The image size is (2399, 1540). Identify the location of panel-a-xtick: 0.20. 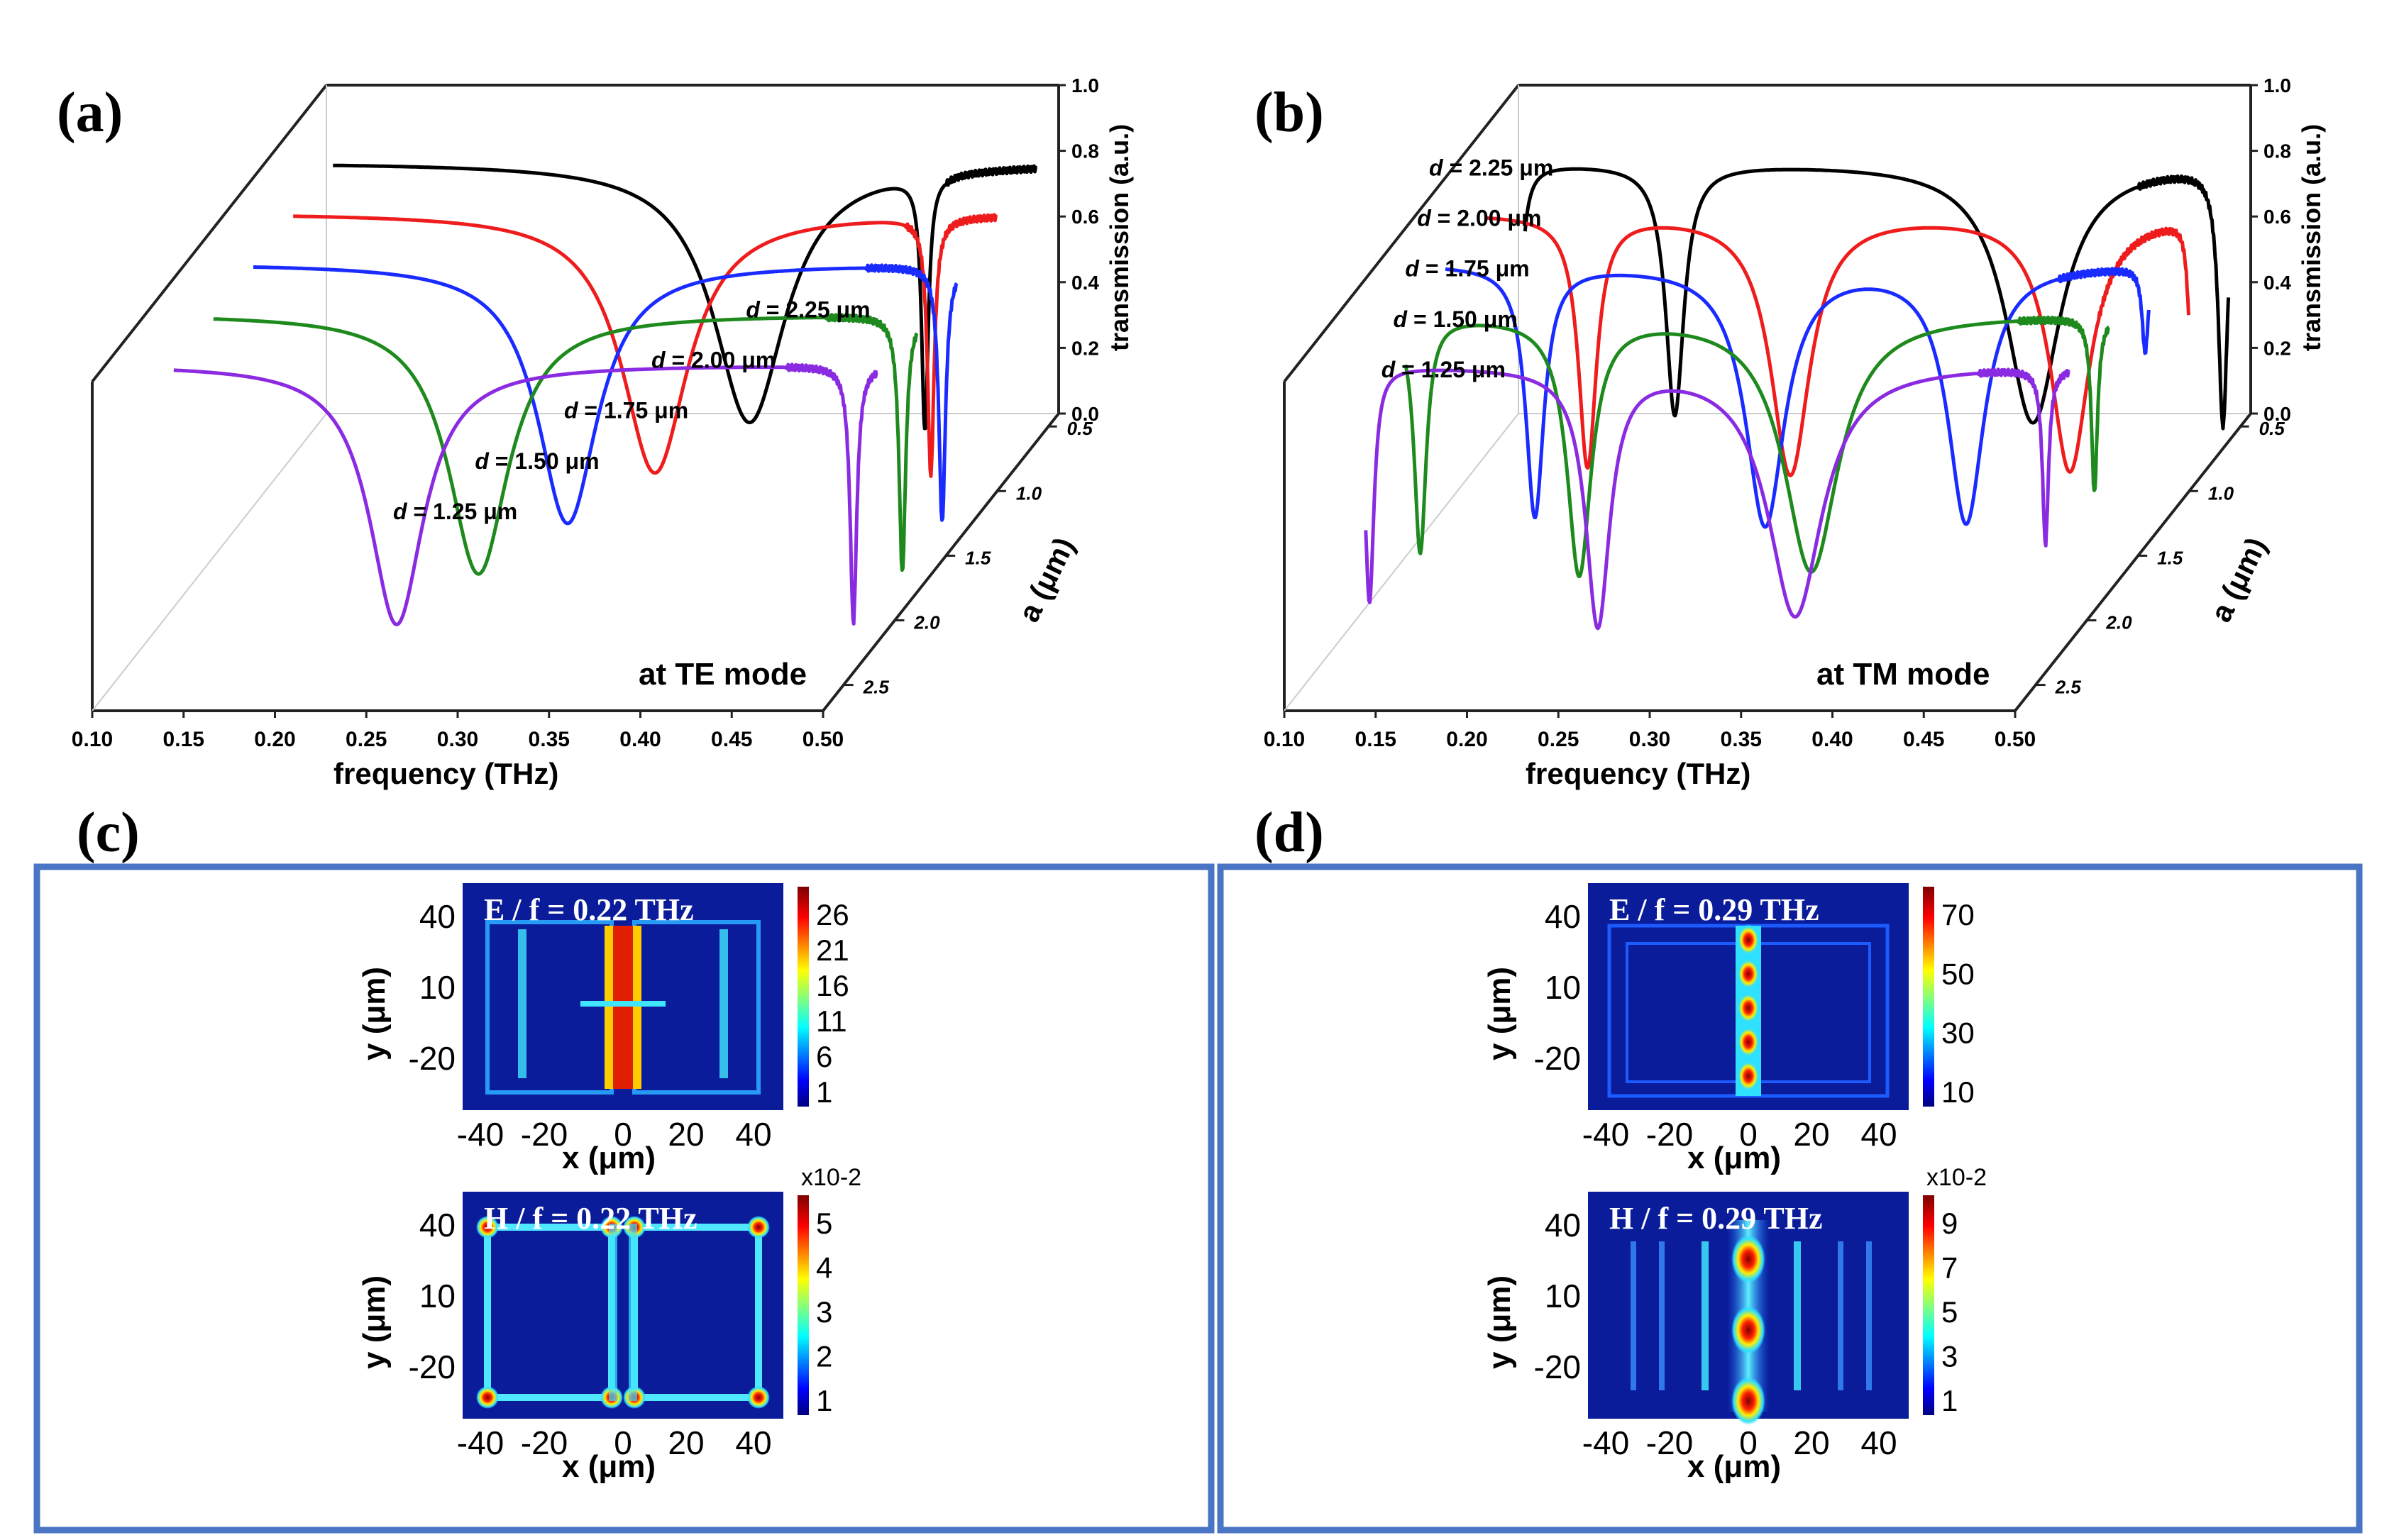
(274, 739).